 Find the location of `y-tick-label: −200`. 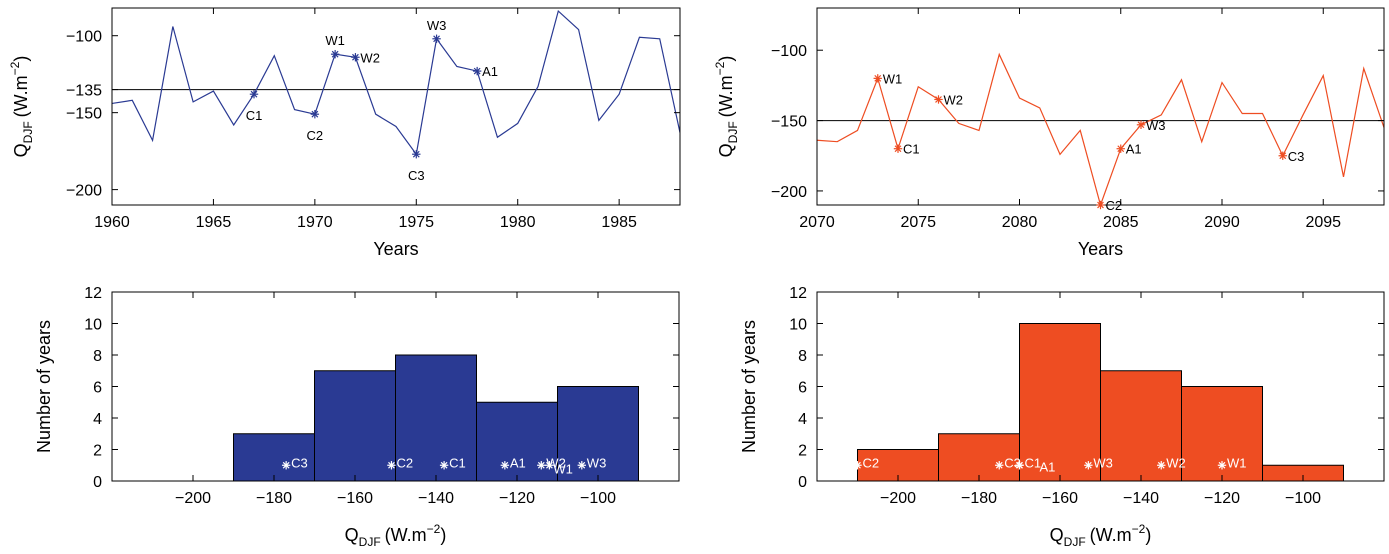

y-tick-label: −200 is located at coordinates (84, 191).